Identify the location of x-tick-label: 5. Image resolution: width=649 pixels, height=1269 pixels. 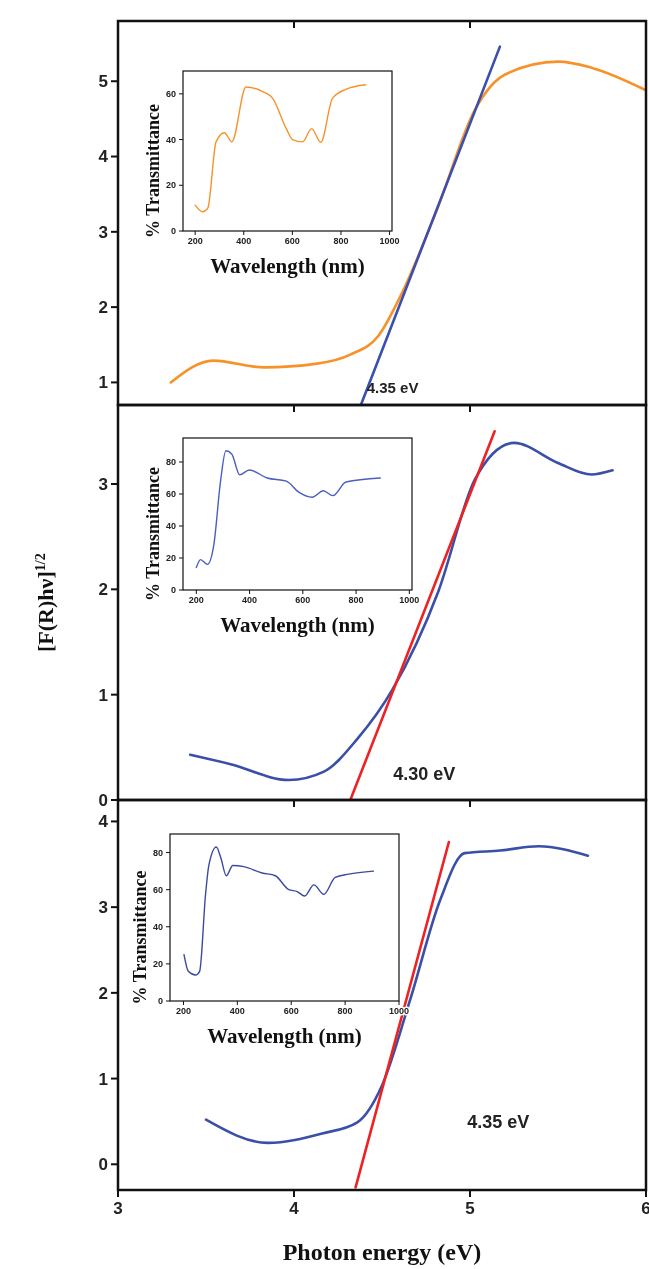
(470, 1208).